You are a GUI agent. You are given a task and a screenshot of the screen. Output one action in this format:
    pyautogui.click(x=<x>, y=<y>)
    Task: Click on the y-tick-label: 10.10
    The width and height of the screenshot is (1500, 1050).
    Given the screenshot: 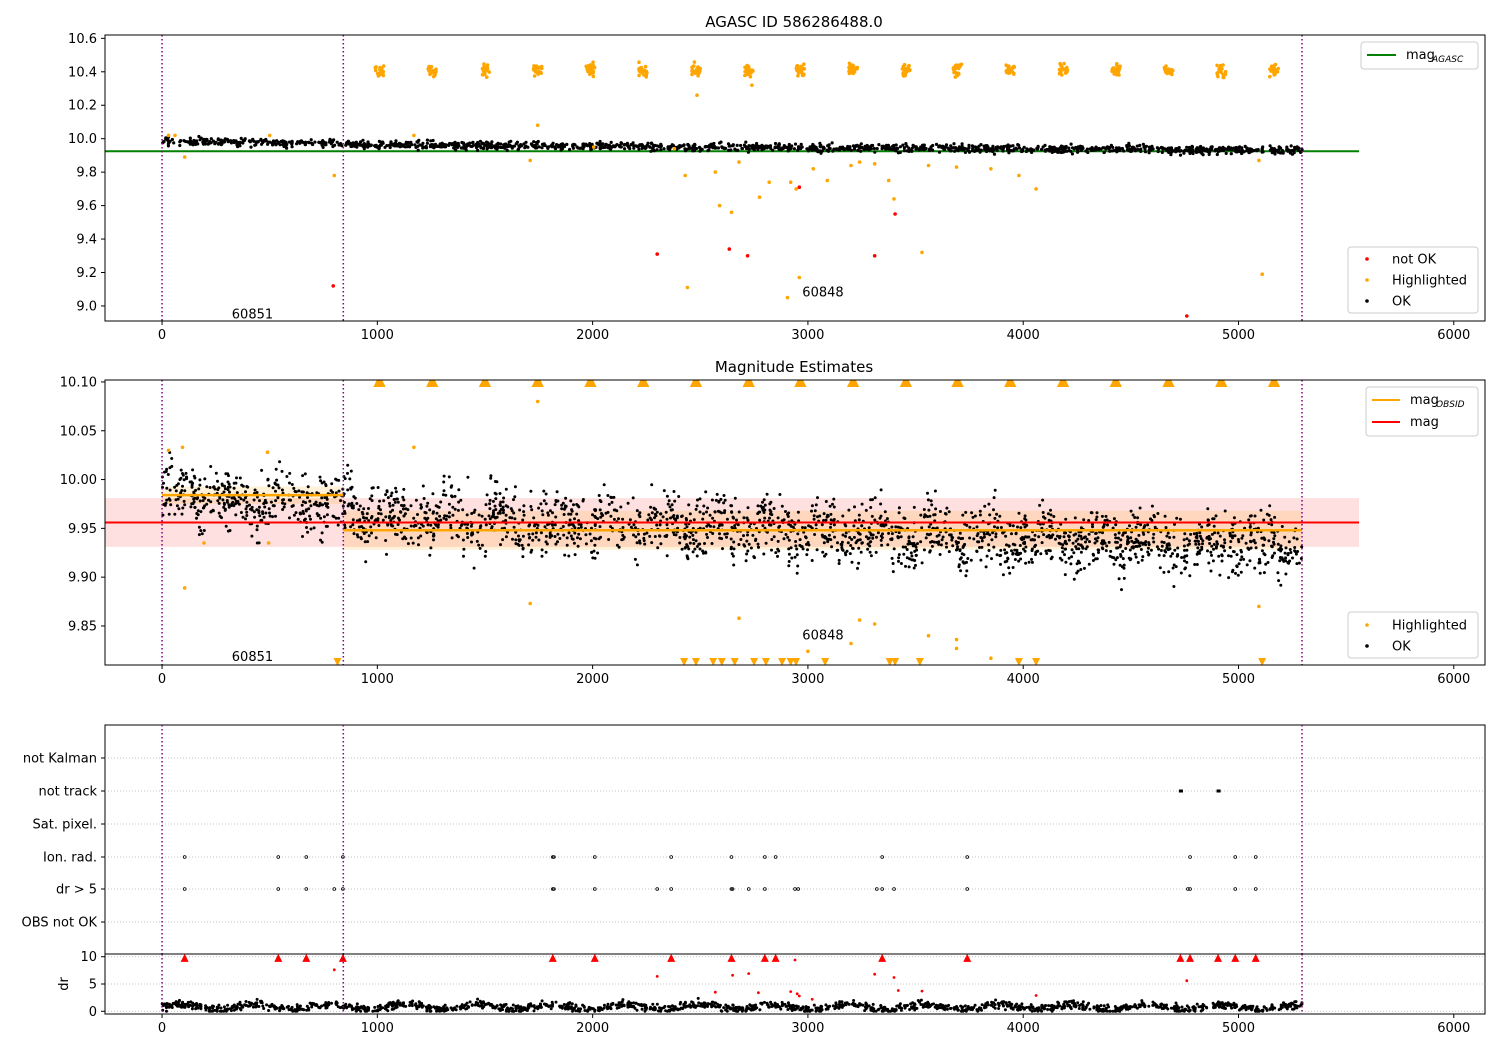 What is the action you would take?
    pyautogui.click(x=78, y=382)
    